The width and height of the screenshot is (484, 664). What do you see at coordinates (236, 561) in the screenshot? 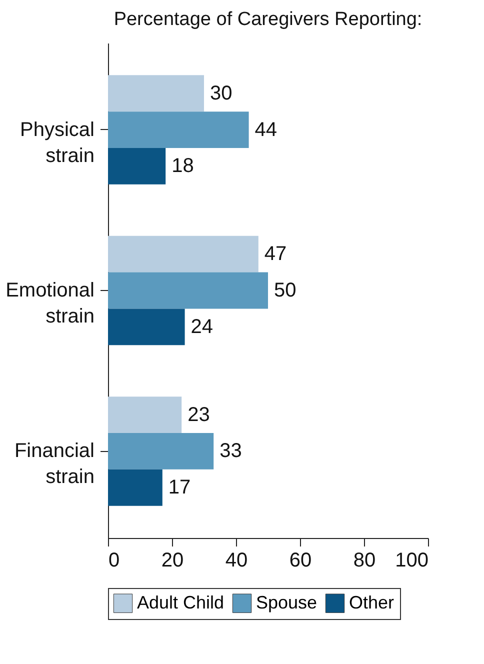
I see `x-tick-label: 40` at bounding box center [236, 561].